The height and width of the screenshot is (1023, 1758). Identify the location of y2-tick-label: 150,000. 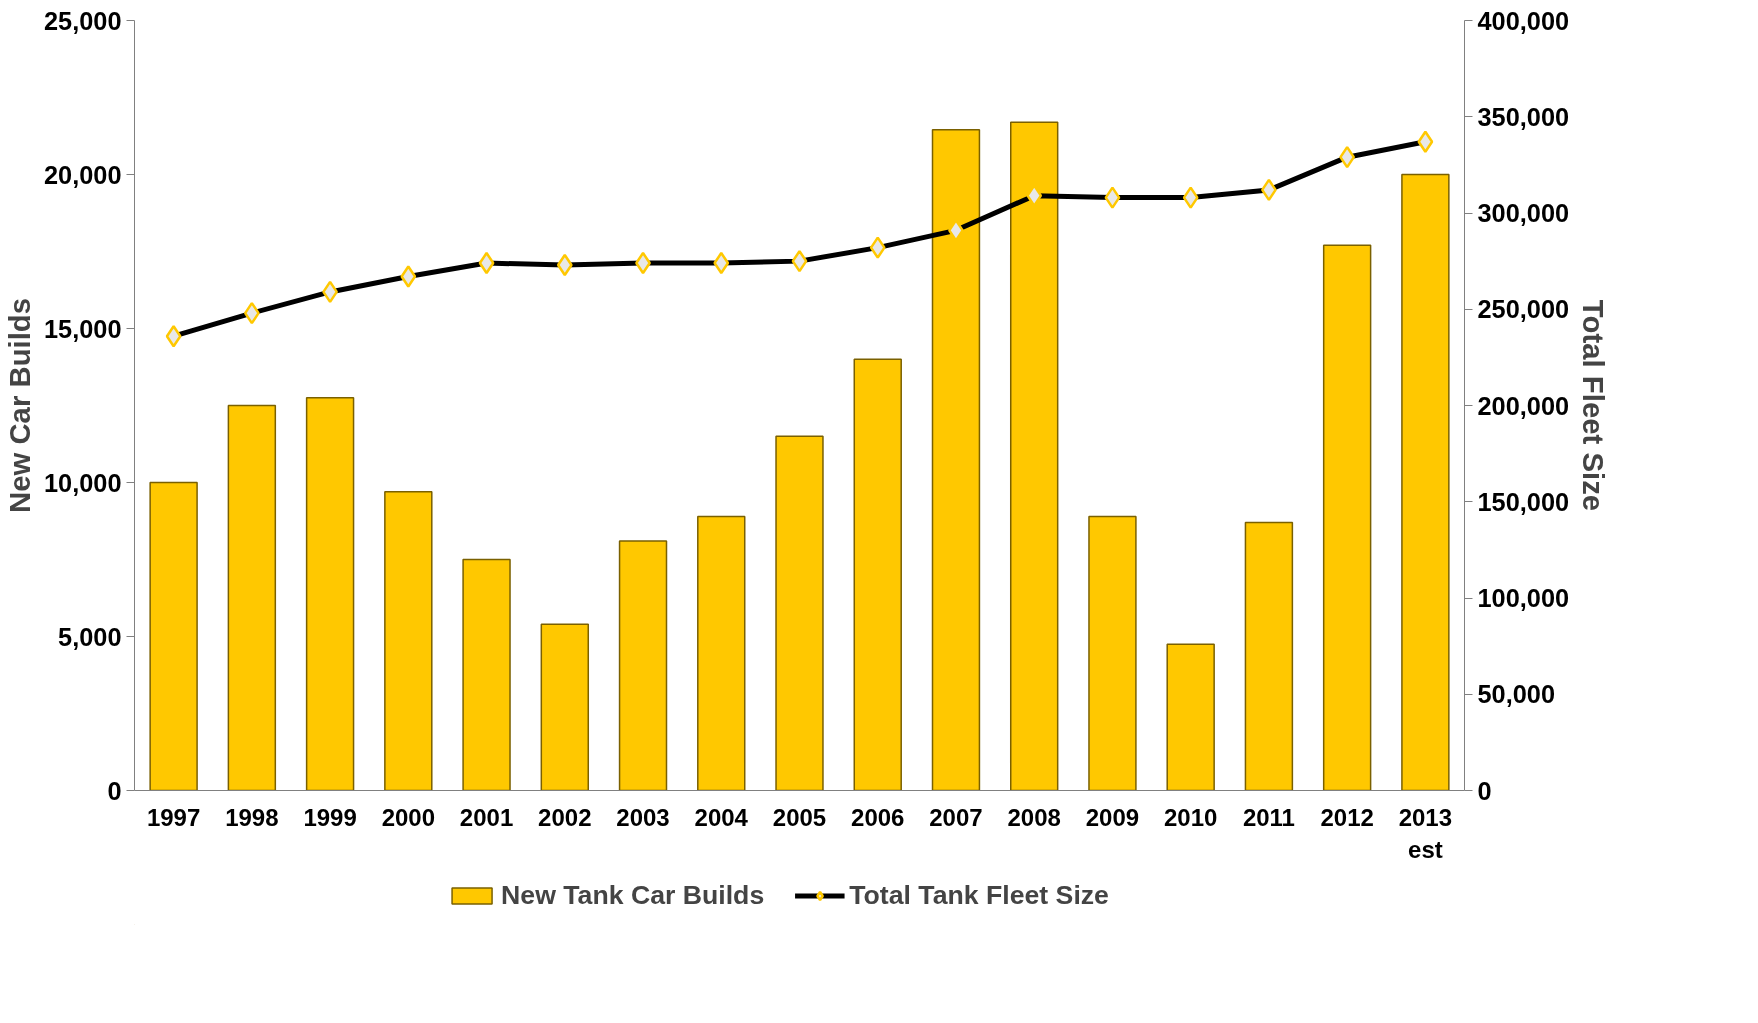
(1523, 501).